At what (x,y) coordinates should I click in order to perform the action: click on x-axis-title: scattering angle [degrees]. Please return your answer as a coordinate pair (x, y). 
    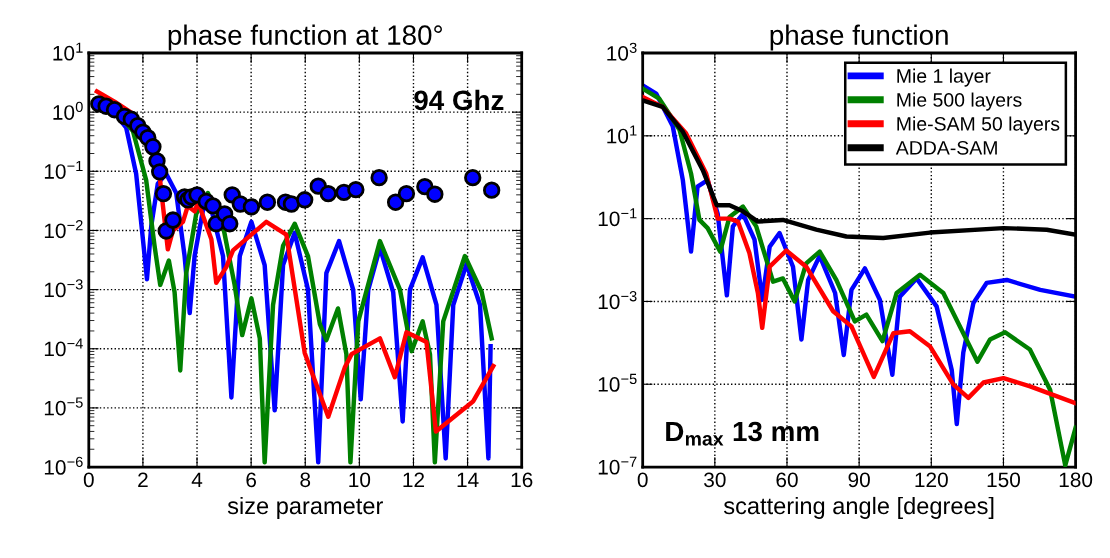
    Looking at the image, I should click on (858, 507).